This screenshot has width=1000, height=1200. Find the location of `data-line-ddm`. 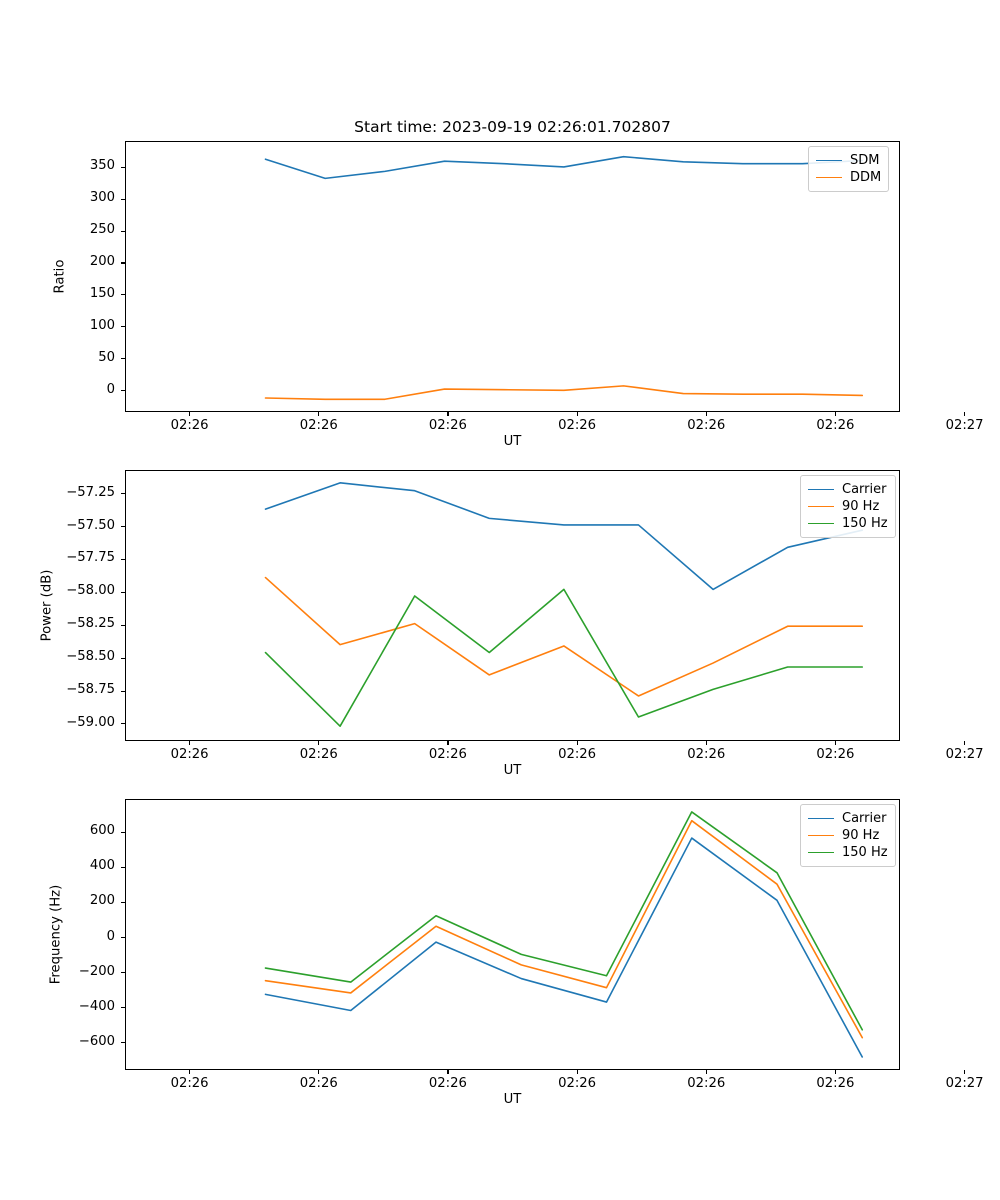

data-line-ddm is located at coordinates (564, 393).